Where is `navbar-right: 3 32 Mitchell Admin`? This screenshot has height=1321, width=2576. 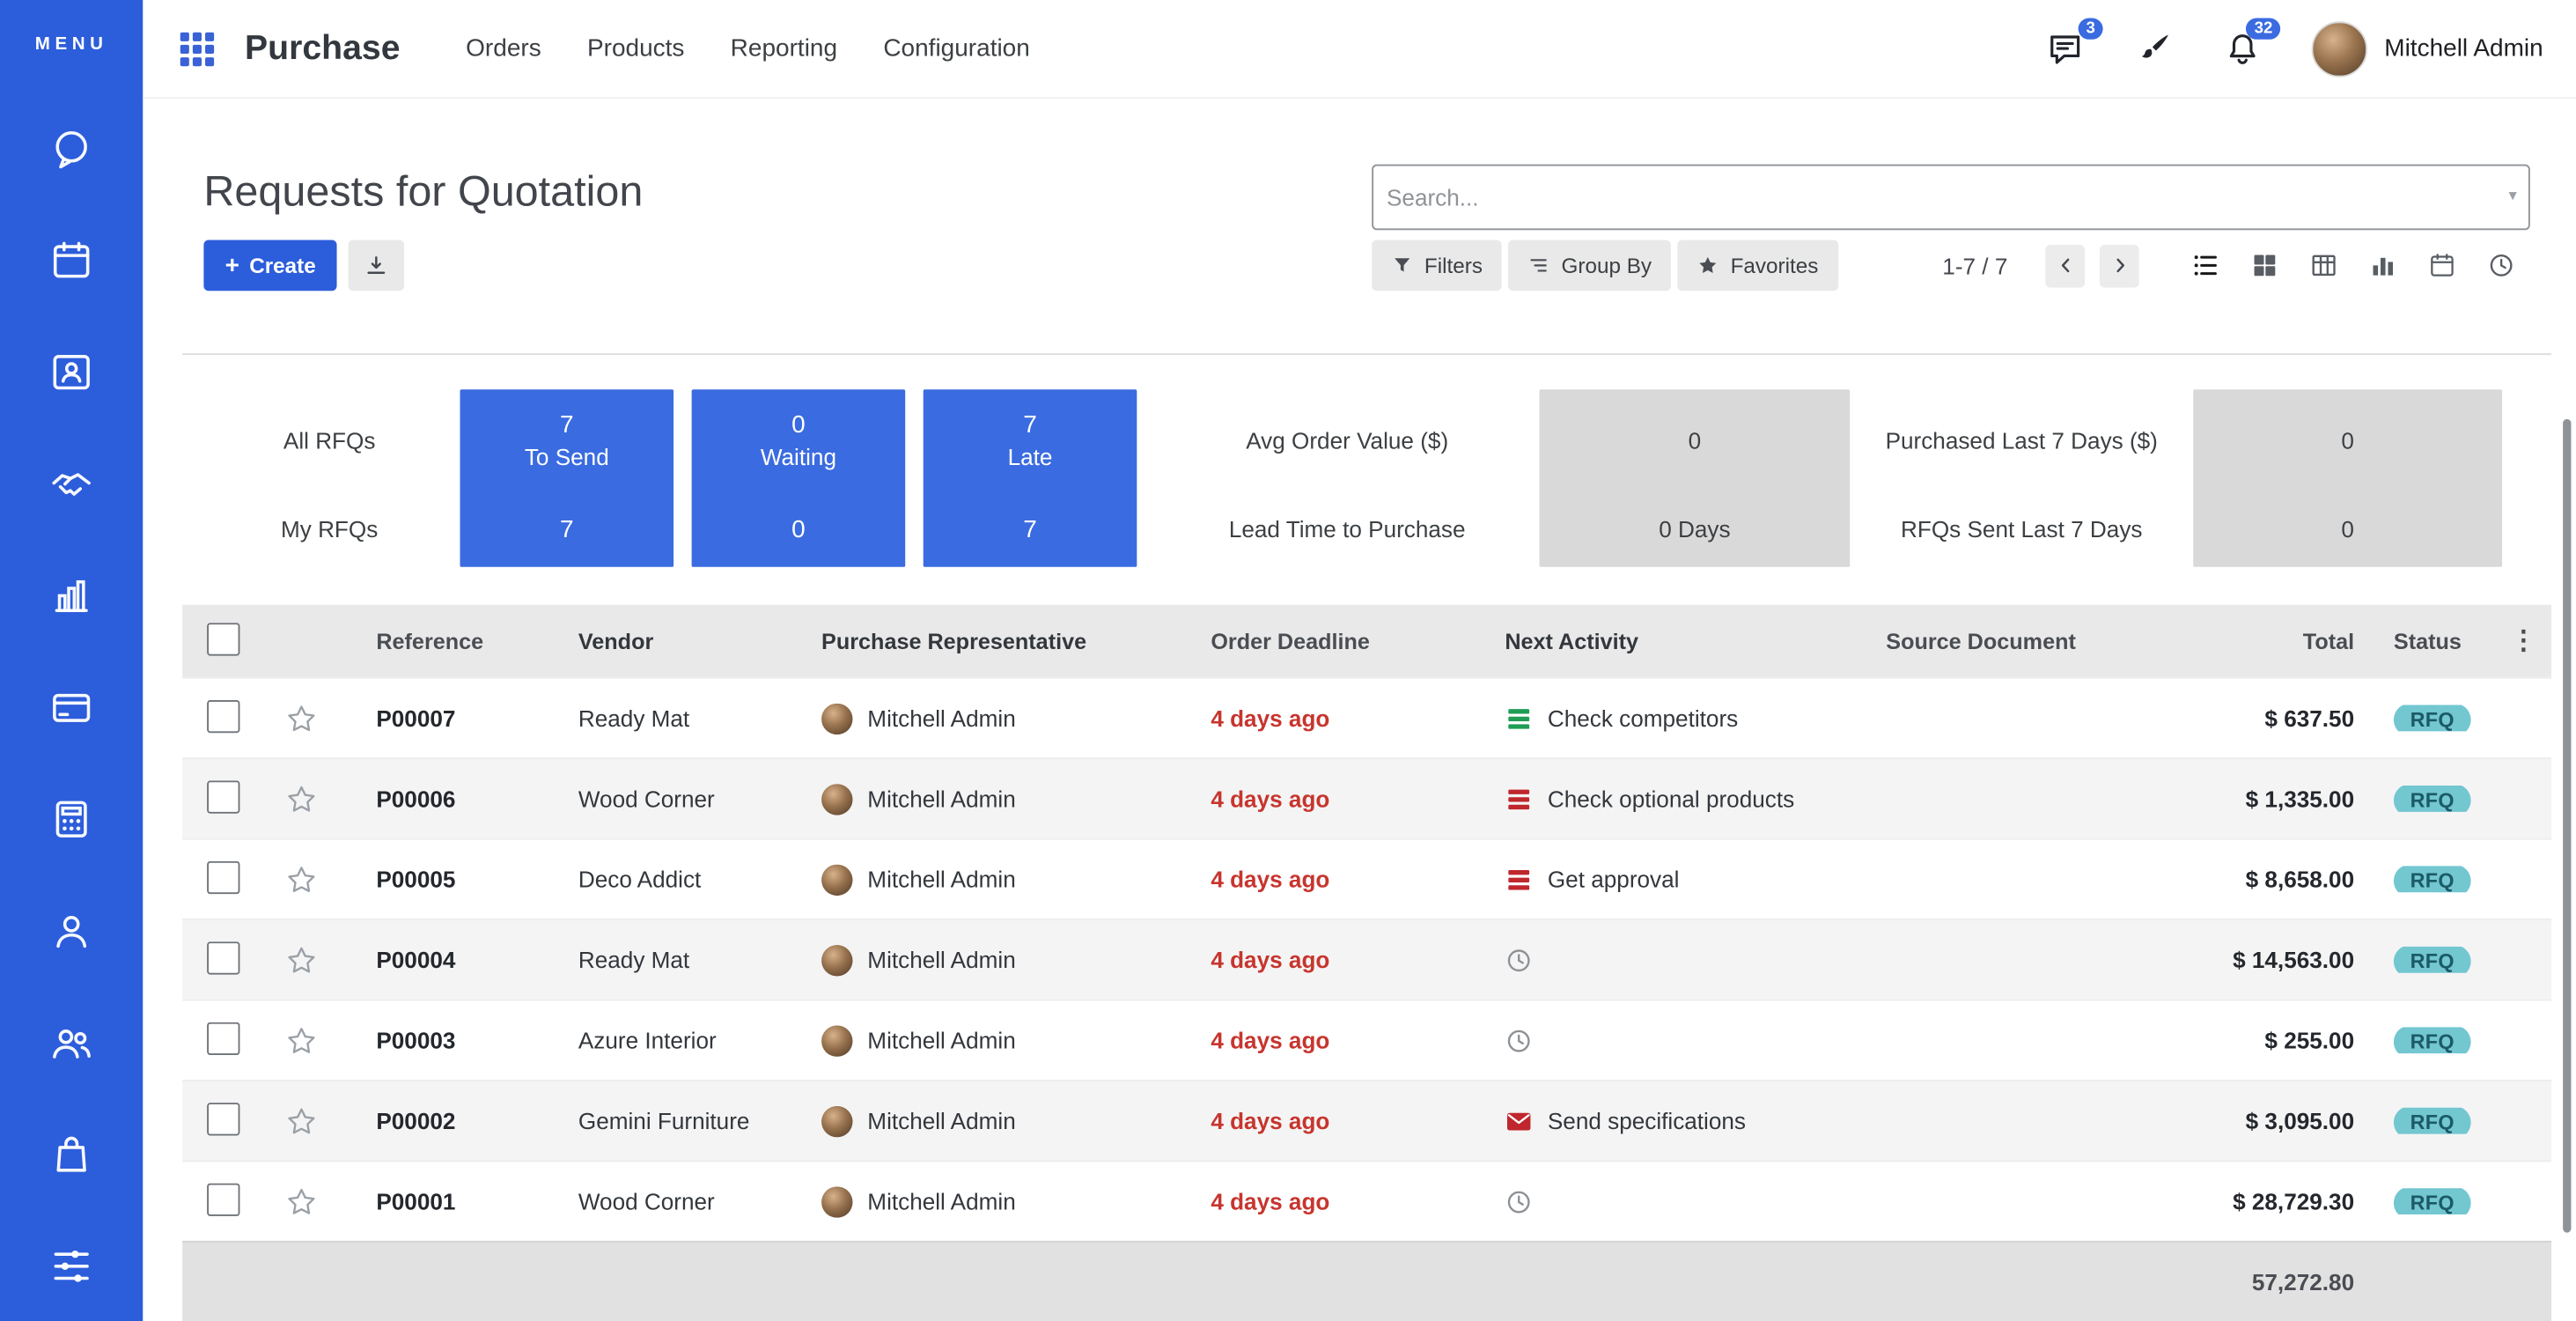 navbar-right: 3 32 Mitchell Admin is located at coordinates (2270, 47).